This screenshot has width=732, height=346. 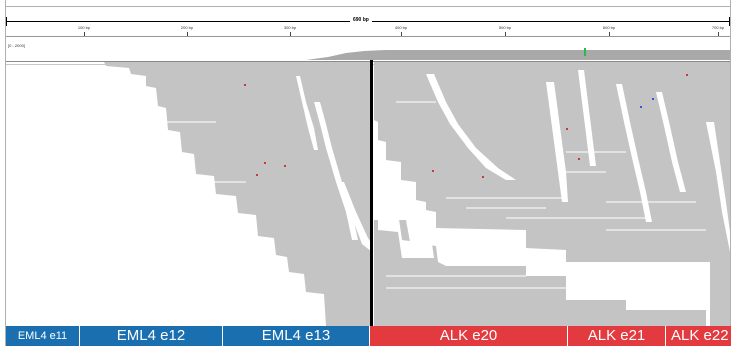 What do you see at coordinates (84, 27) in the screenshot?
I see `ruler-tick-label: 100 bp` at bounding box center [84, 27].